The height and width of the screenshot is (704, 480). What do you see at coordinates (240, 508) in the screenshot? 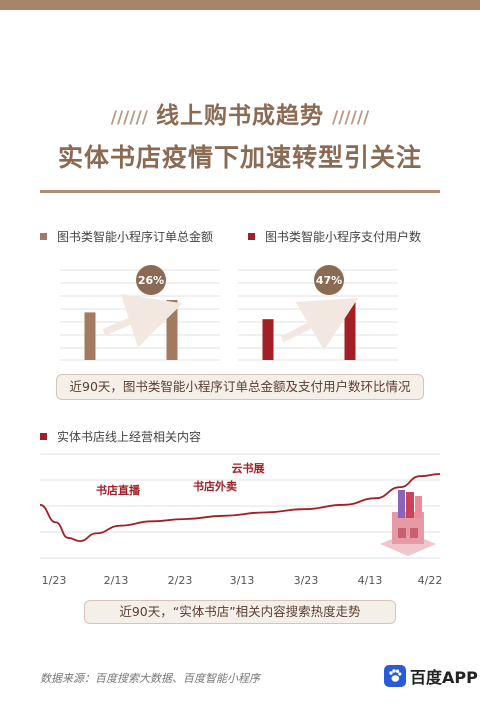
I see `heat-line` at bounding box center [240, 508].